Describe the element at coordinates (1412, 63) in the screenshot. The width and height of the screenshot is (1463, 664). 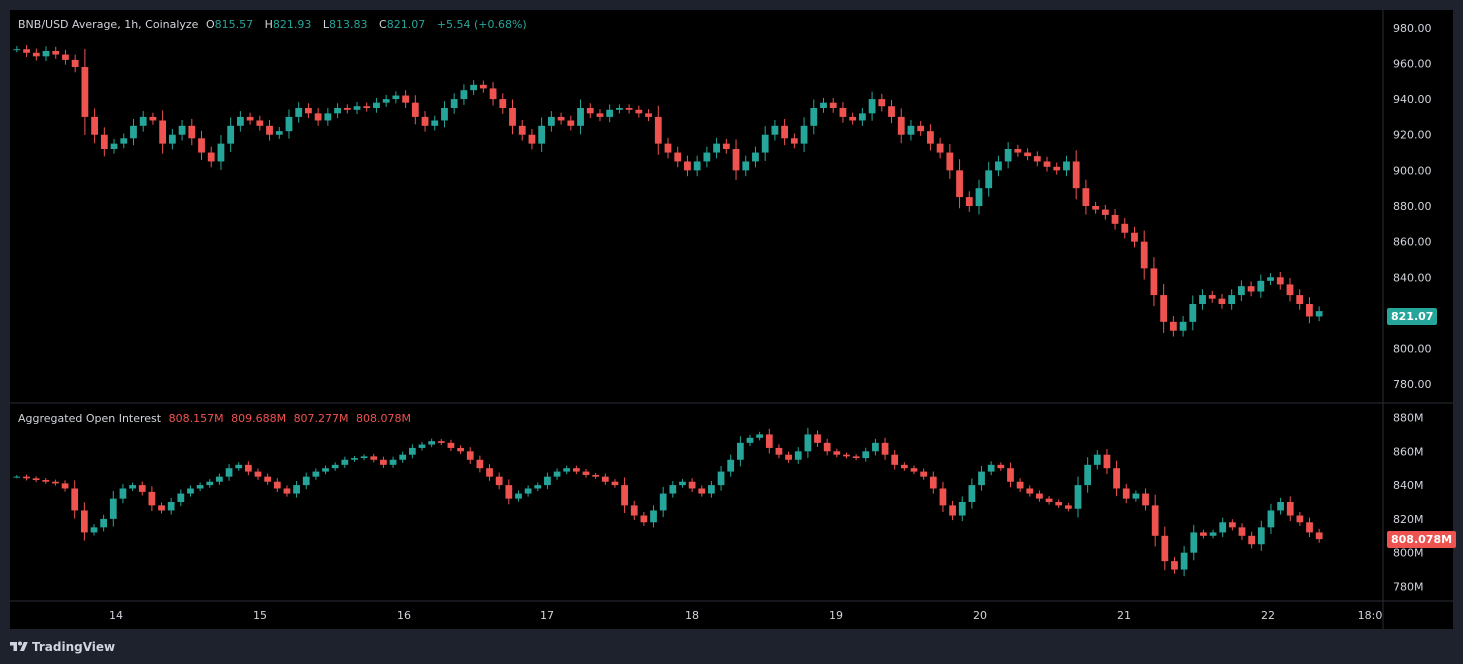
I see `price-y-tick-label: 960.00` at that location.